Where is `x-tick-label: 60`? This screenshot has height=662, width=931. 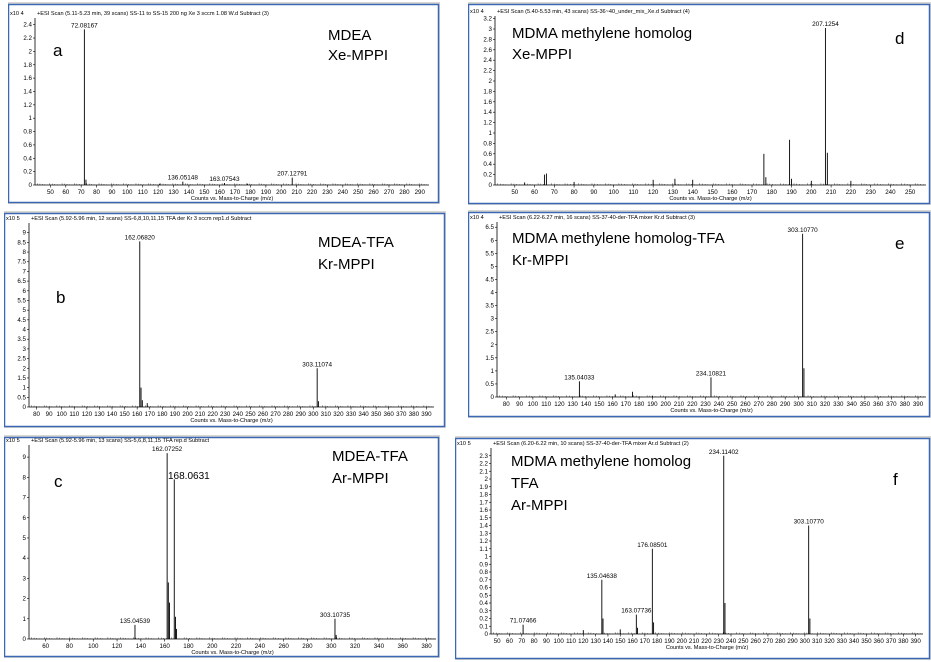 x-tick-label: 60 is located at coordinates (45, 646).